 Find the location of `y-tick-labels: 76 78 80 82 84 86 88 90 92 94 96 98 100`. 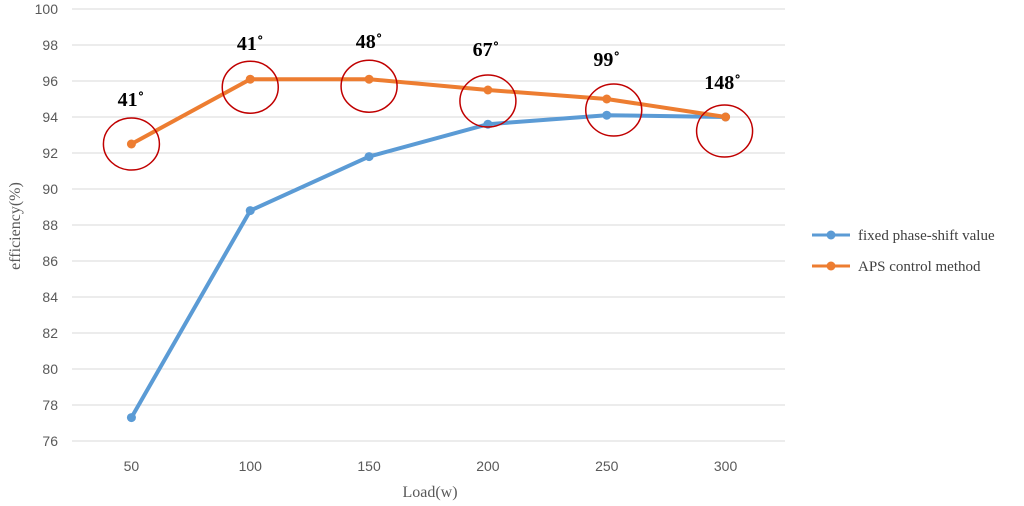

y-tick-labels: 76 78 80 82 84 86 88 90 92 94 96 98 100 is located at coordinates (47, 225).